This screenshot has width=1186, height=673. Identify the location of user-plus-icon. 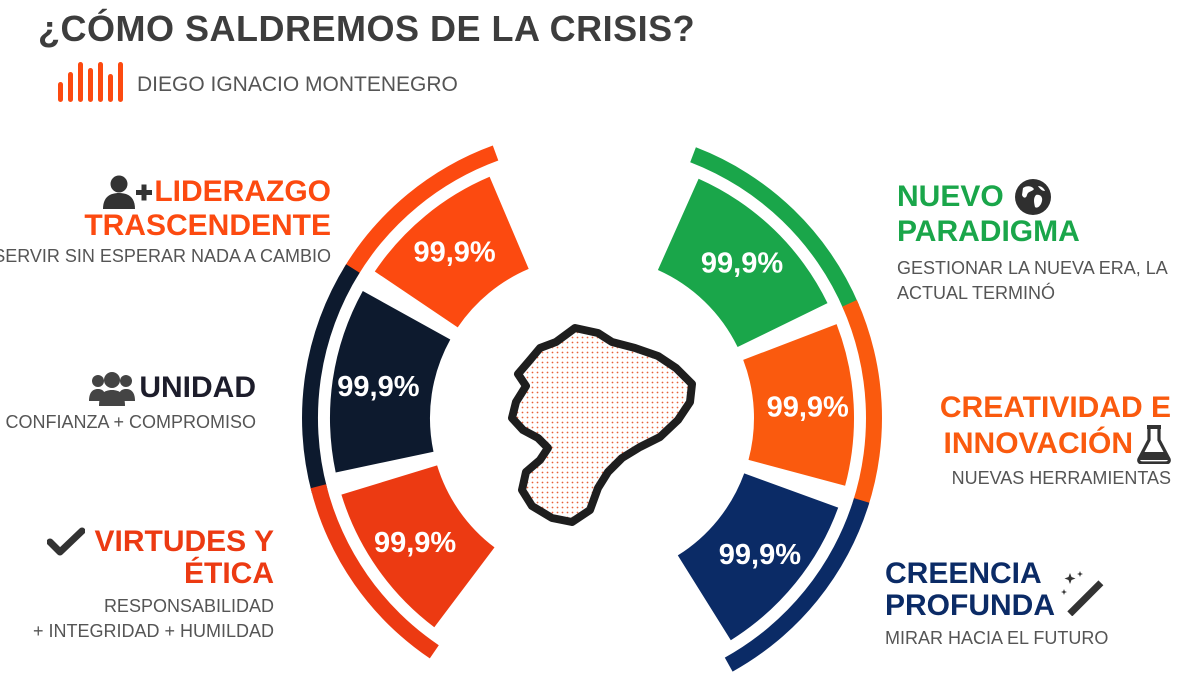
(128, 192).